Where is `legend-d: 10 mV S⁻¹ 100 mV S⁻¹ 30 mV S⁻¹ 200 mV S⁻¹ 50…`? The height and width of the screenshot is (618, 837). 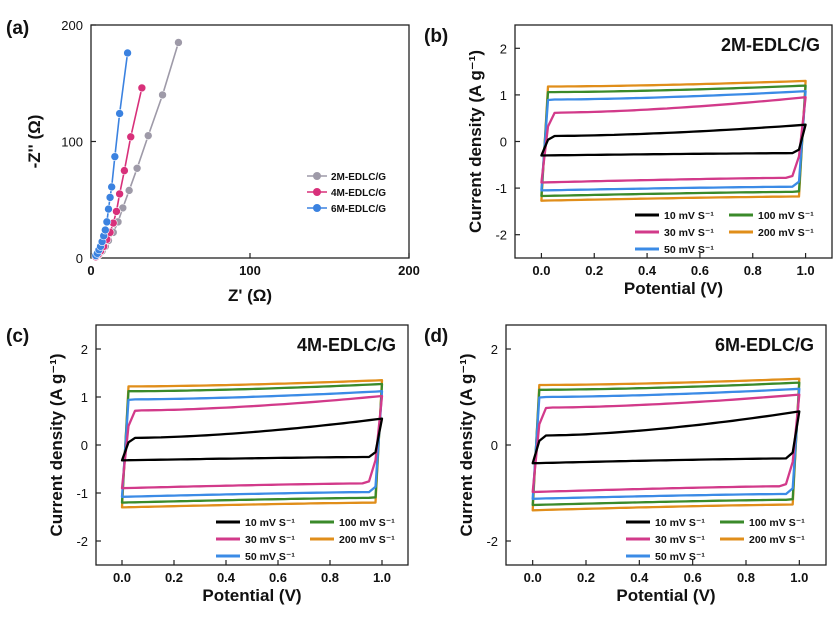
legend-d: 10 mV S⁻¹ 100 mV S⁻¹ 30 mV S⁻¹ 200 mV S⁻¹ 50… is located at coordinates (715, 540).